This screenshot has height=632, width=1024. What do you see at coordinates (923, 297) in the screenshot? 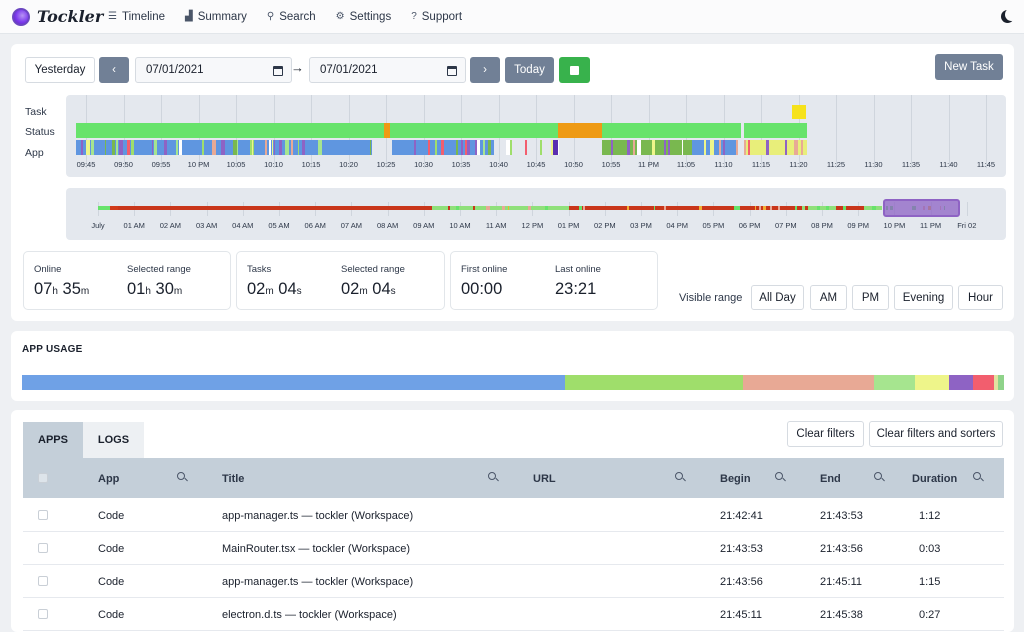
I see `range-evening-button: Evening` at bounding box center [923, 297].